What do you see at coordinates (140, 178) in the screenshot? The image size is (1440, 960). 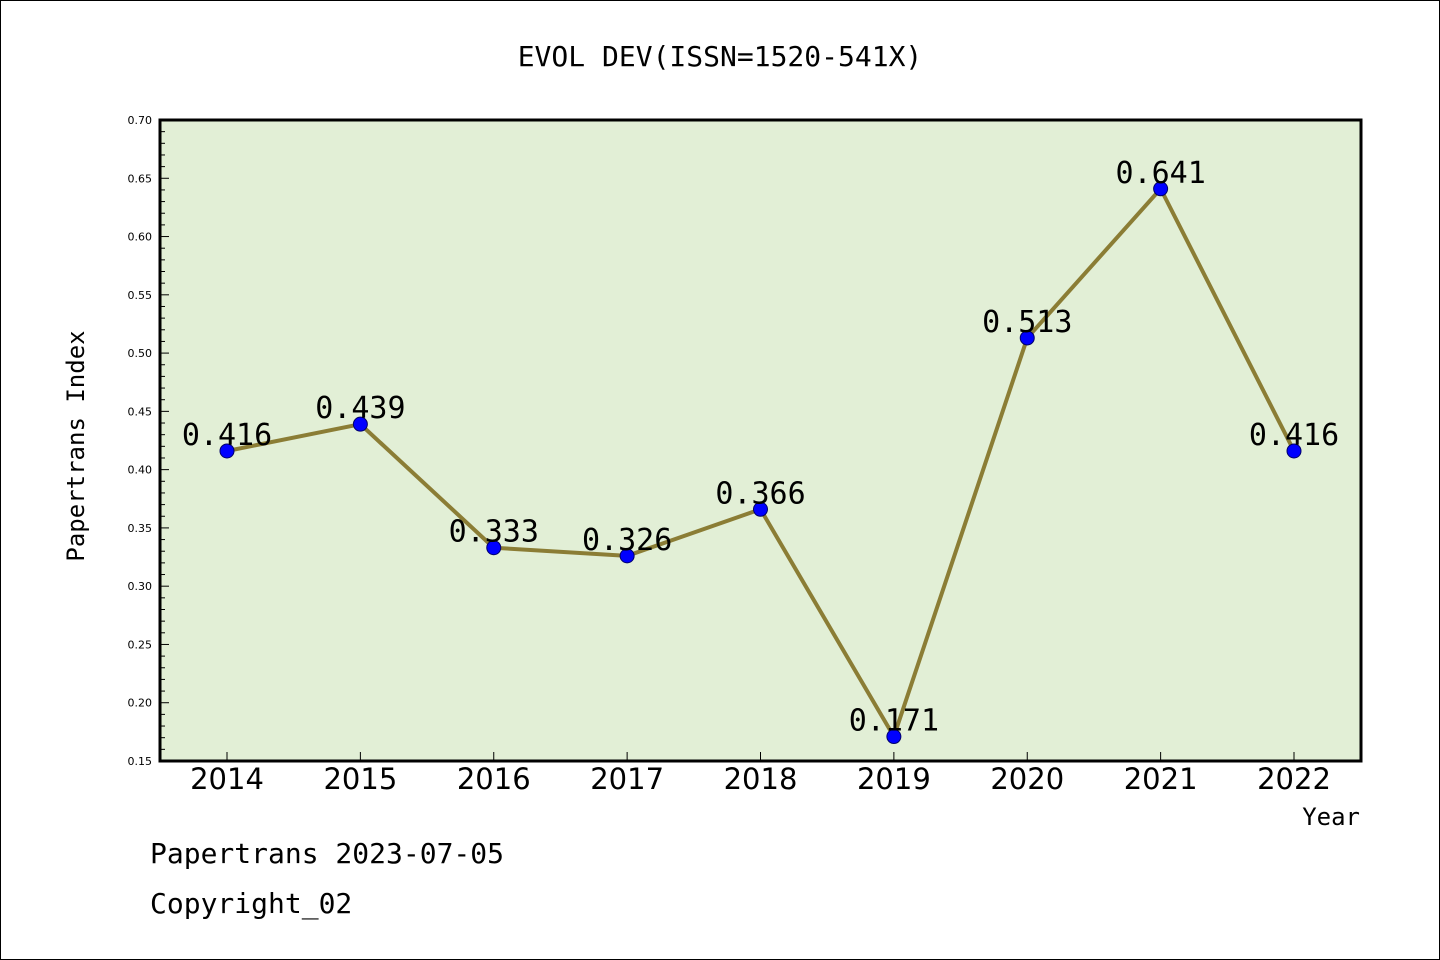 I see `y-tick-label: 0.65` at bounding box center [140, 178].